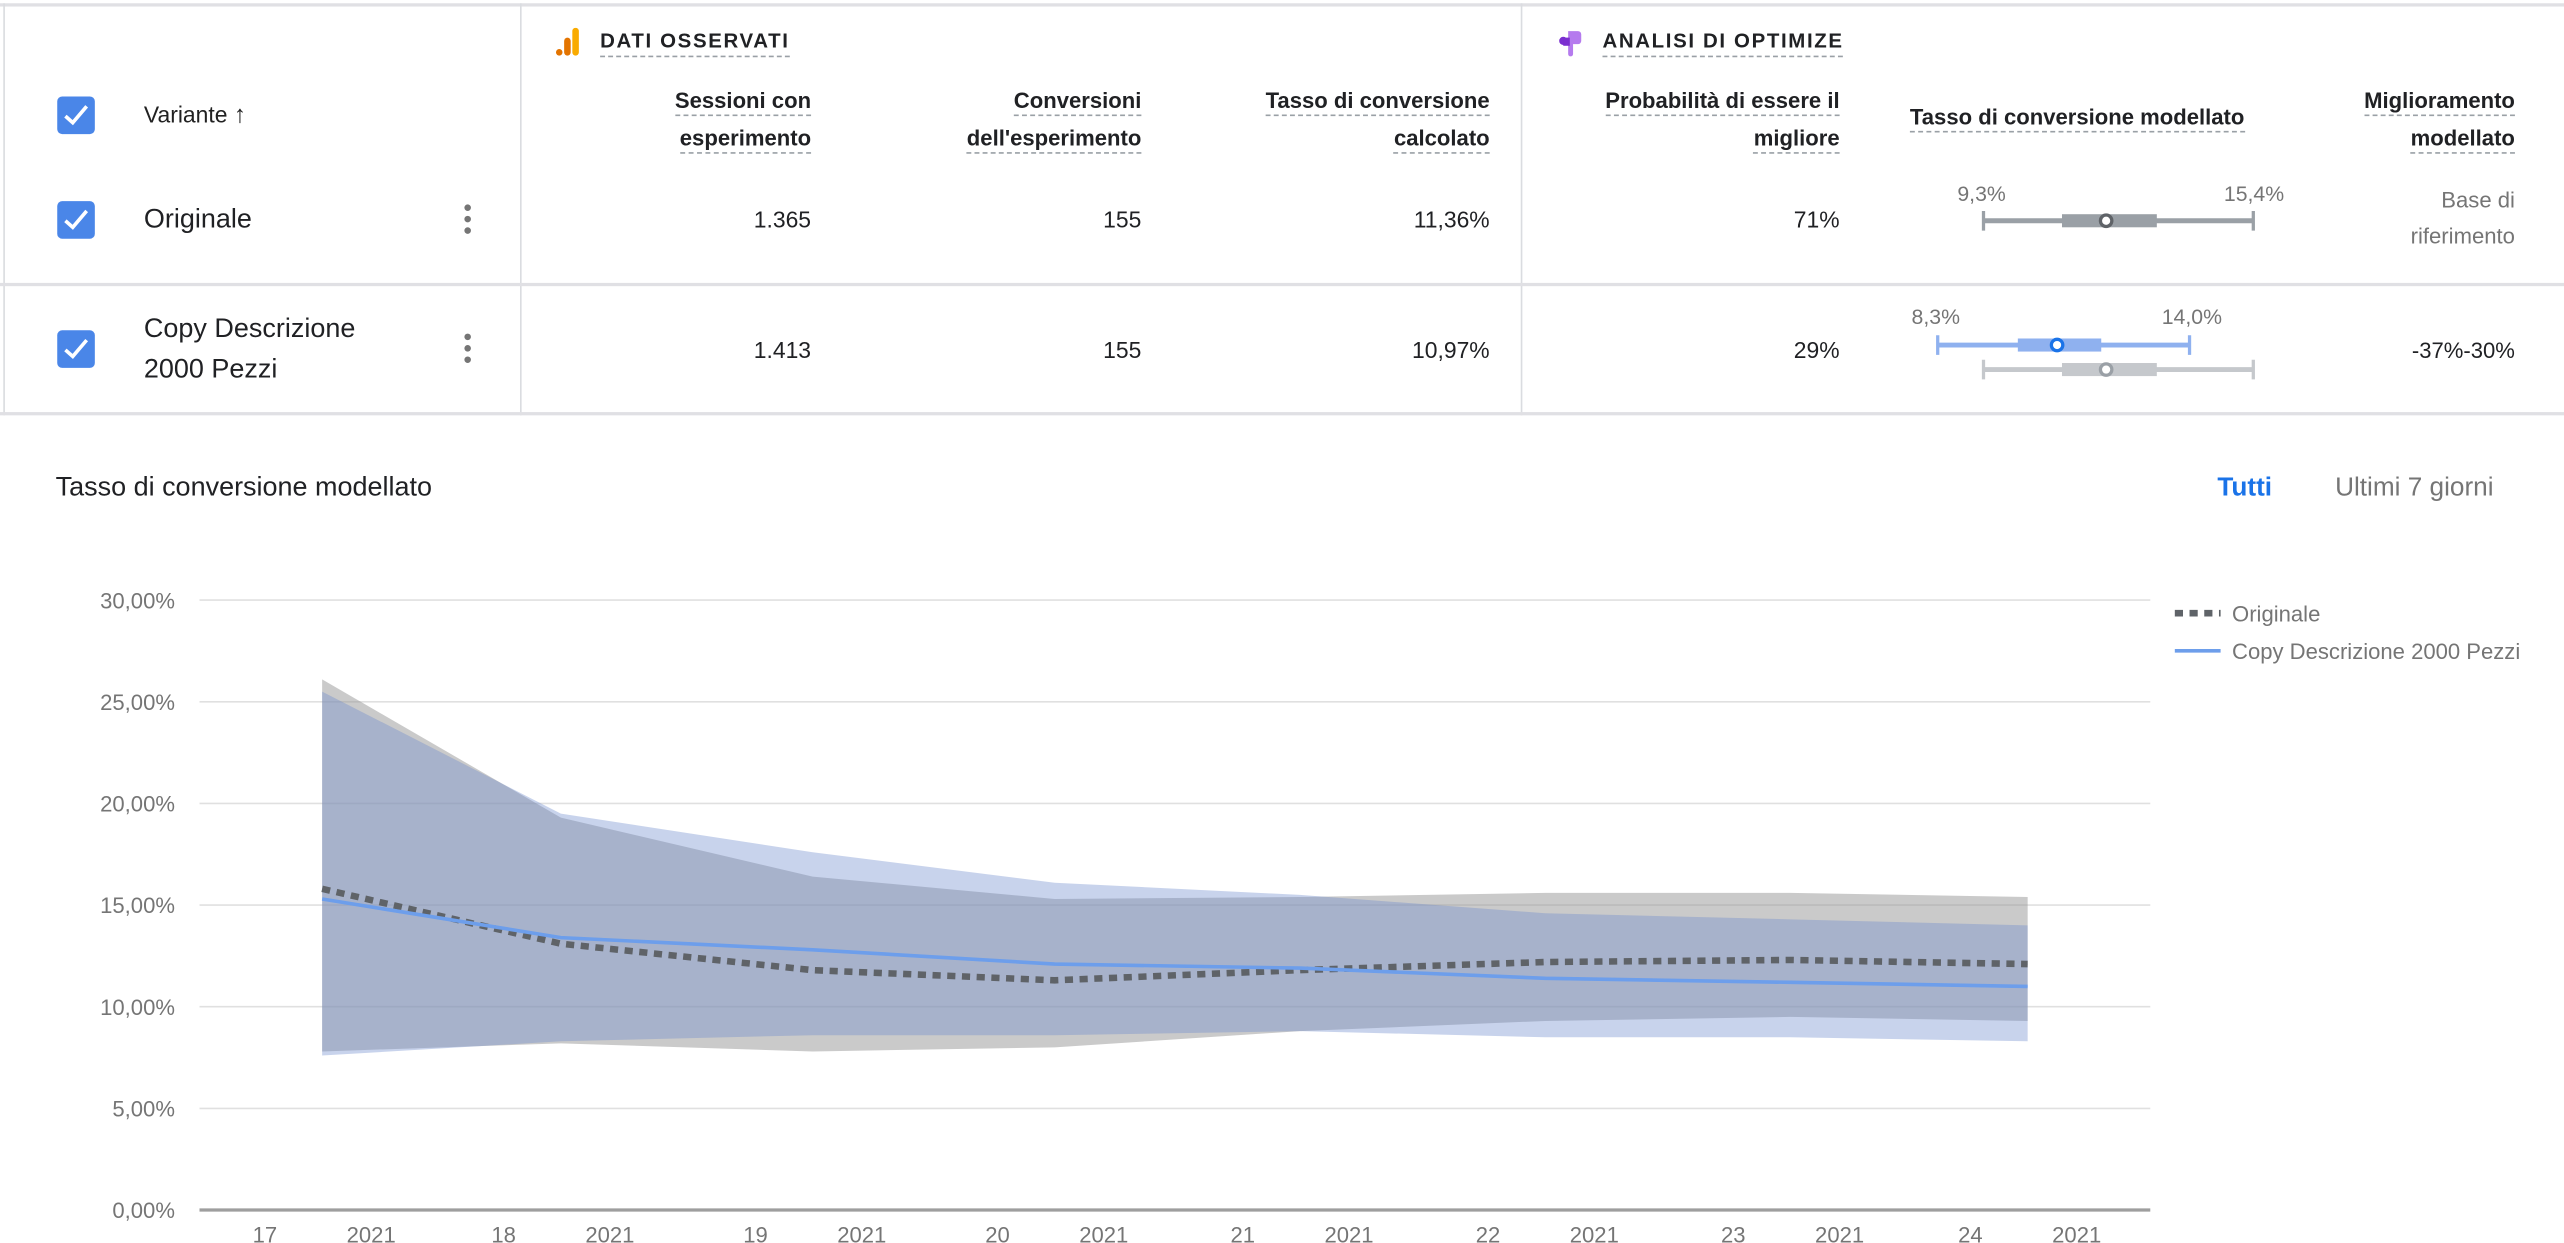 Image resolution: width=2564 pixels, height=1243 pixels. Describe the element at coordinates (4, 209) in the screenshot. I see `table-left-border` at that location.